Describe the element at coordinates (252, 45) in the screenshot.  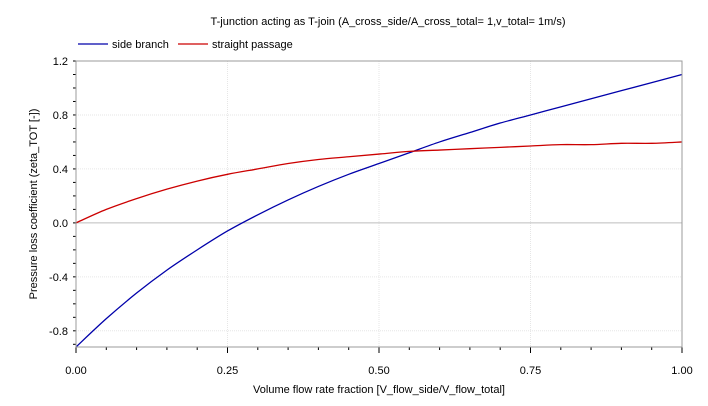
I see `legend-label-straight-passage: straight passage` at that location.